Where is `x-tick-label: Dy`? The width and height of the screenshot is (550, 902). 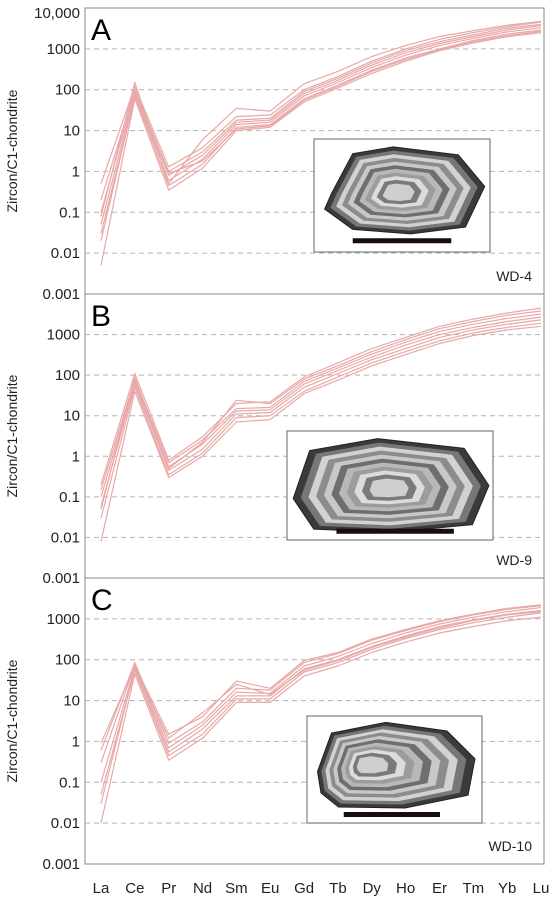 x-tick-label: Dy is located at coordinates (372, 888).